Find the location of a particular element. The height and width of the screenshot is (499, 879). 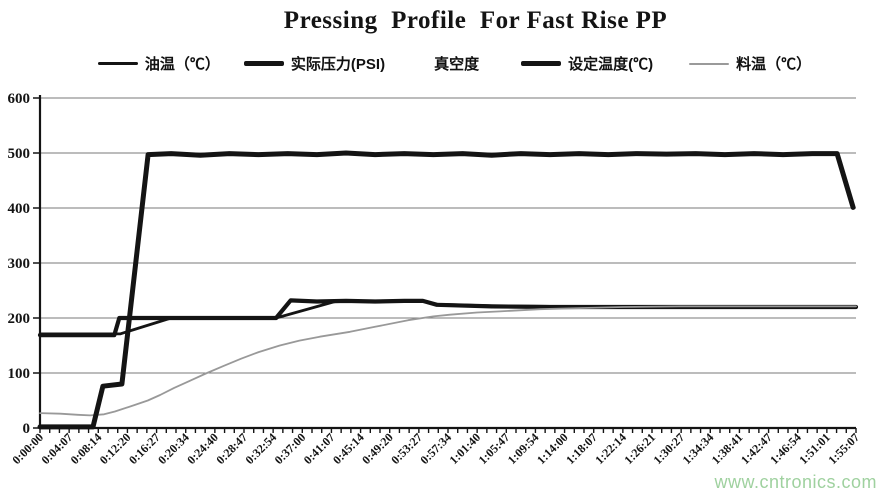

legend-item-vacuum: 真空度 is located at coordinates (453, 63).